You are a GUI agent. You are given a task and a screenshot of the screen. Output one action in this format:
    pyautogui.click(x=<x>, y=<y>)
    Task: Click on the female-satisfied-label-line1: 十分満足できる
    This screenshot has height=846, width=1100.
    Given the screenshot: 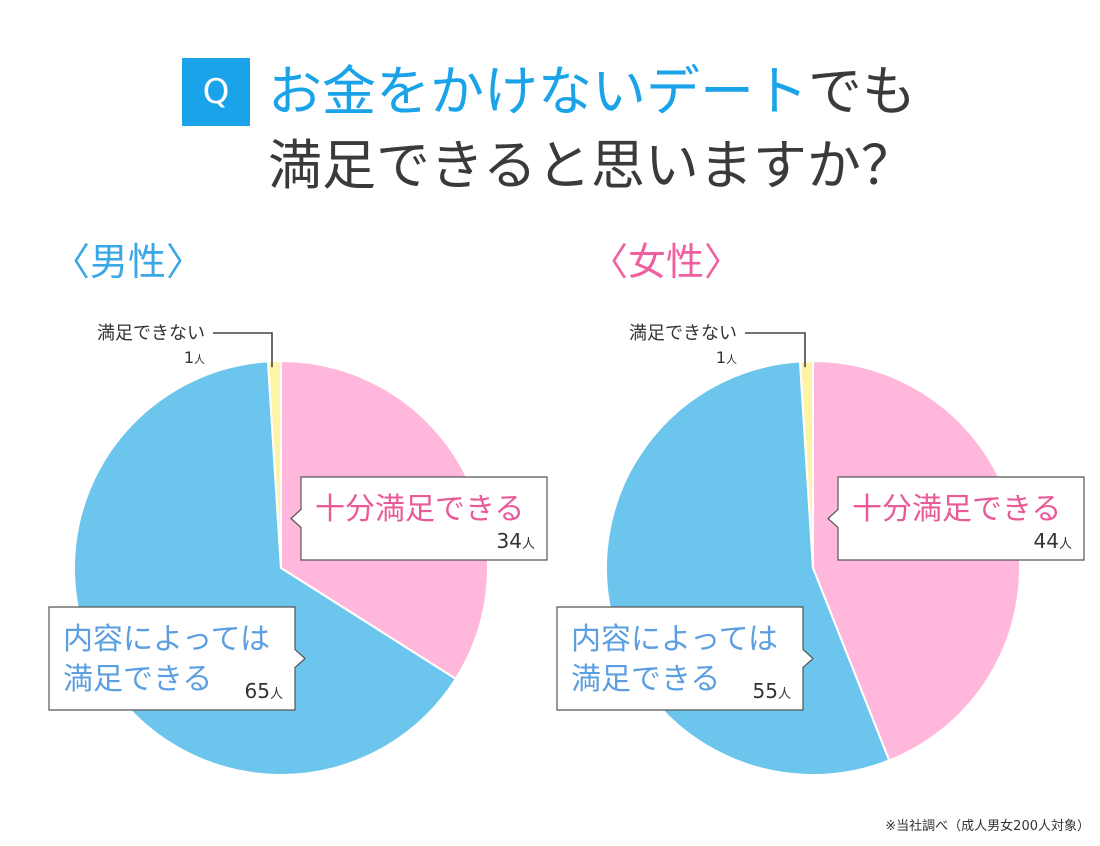 What is the action you would take?
    pyautogui.click(x=956, y=509)
    